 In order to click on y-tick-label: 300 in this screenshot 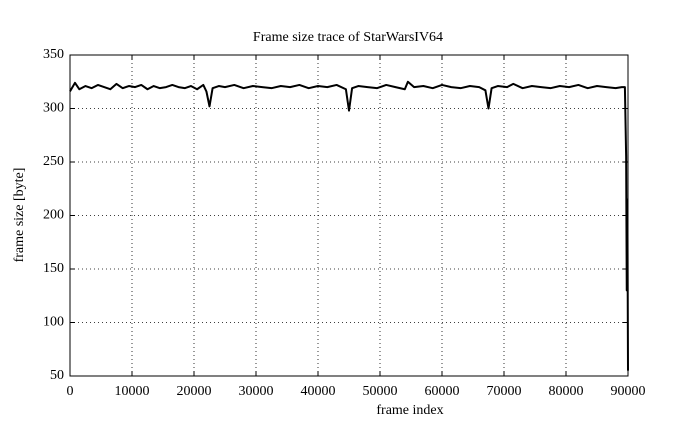, I will do `click(53, 108)`.